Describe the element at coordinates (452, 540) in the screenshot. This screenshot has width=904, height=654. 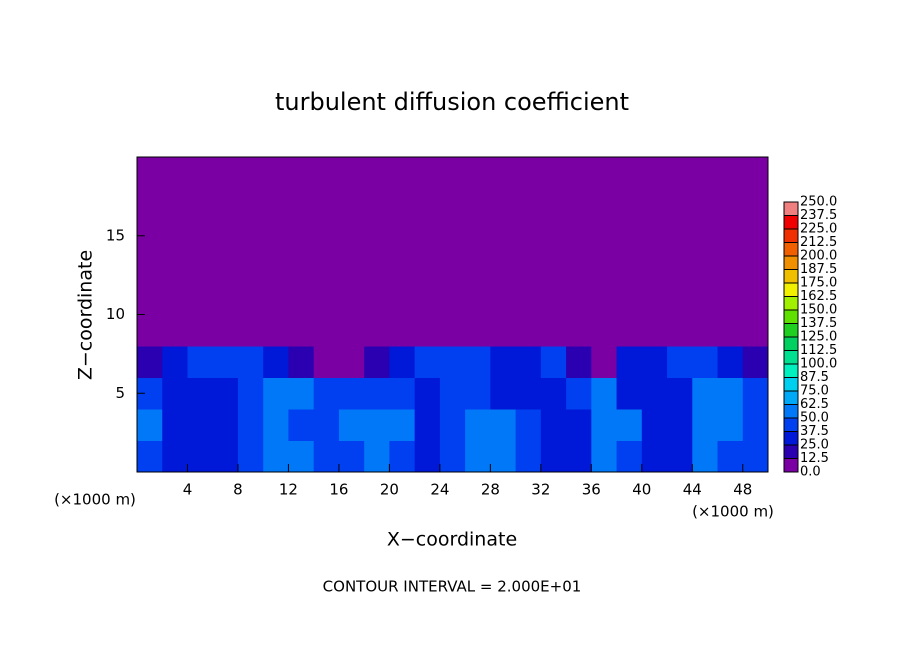
I see `x-axis-label: X−coordinate` at that location.